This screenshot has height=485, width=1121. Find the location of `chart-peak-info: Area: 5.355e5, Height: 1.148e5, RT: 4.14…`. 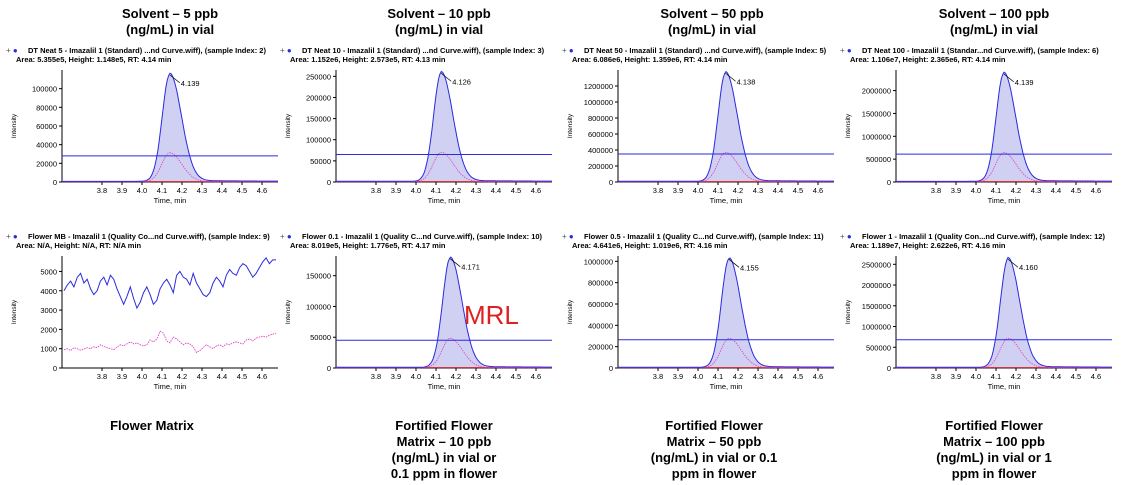

chart-peak-info: Area: 5.355e5, Height: 1.148e5, RT: 4.14… is located at coordinates (94, 59).